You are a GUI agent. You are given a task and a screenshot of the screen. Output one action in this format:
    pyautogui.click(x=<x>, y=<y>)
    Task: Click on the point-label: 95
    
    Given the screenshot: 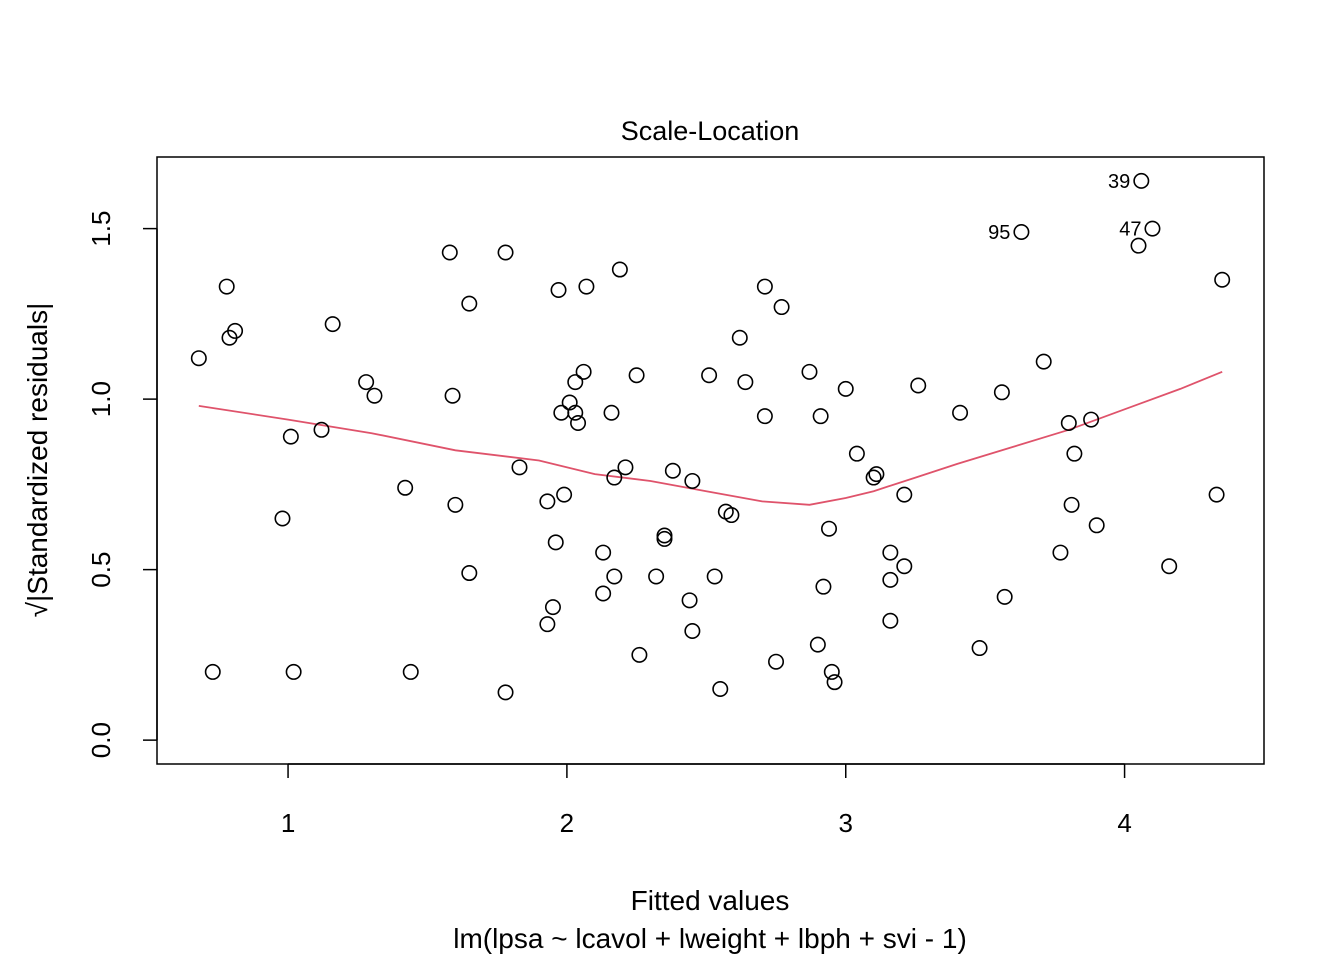 What is the action you would take?
    pyautogui.click(x=999, y=233)
    